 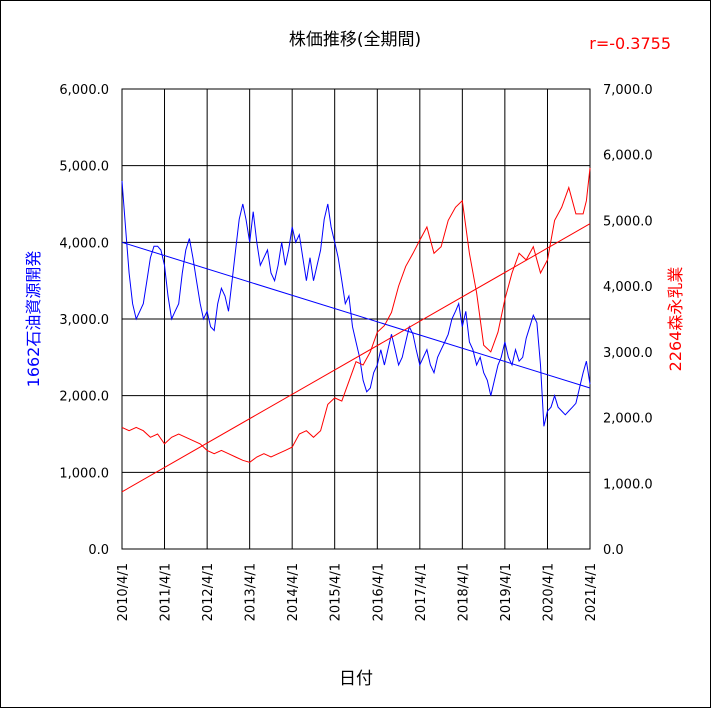 What do you see at coordinates (355, 40) in the screenshot?
I see `chart-title: 株価推移(全期間)` at bounding box center [355, 40].